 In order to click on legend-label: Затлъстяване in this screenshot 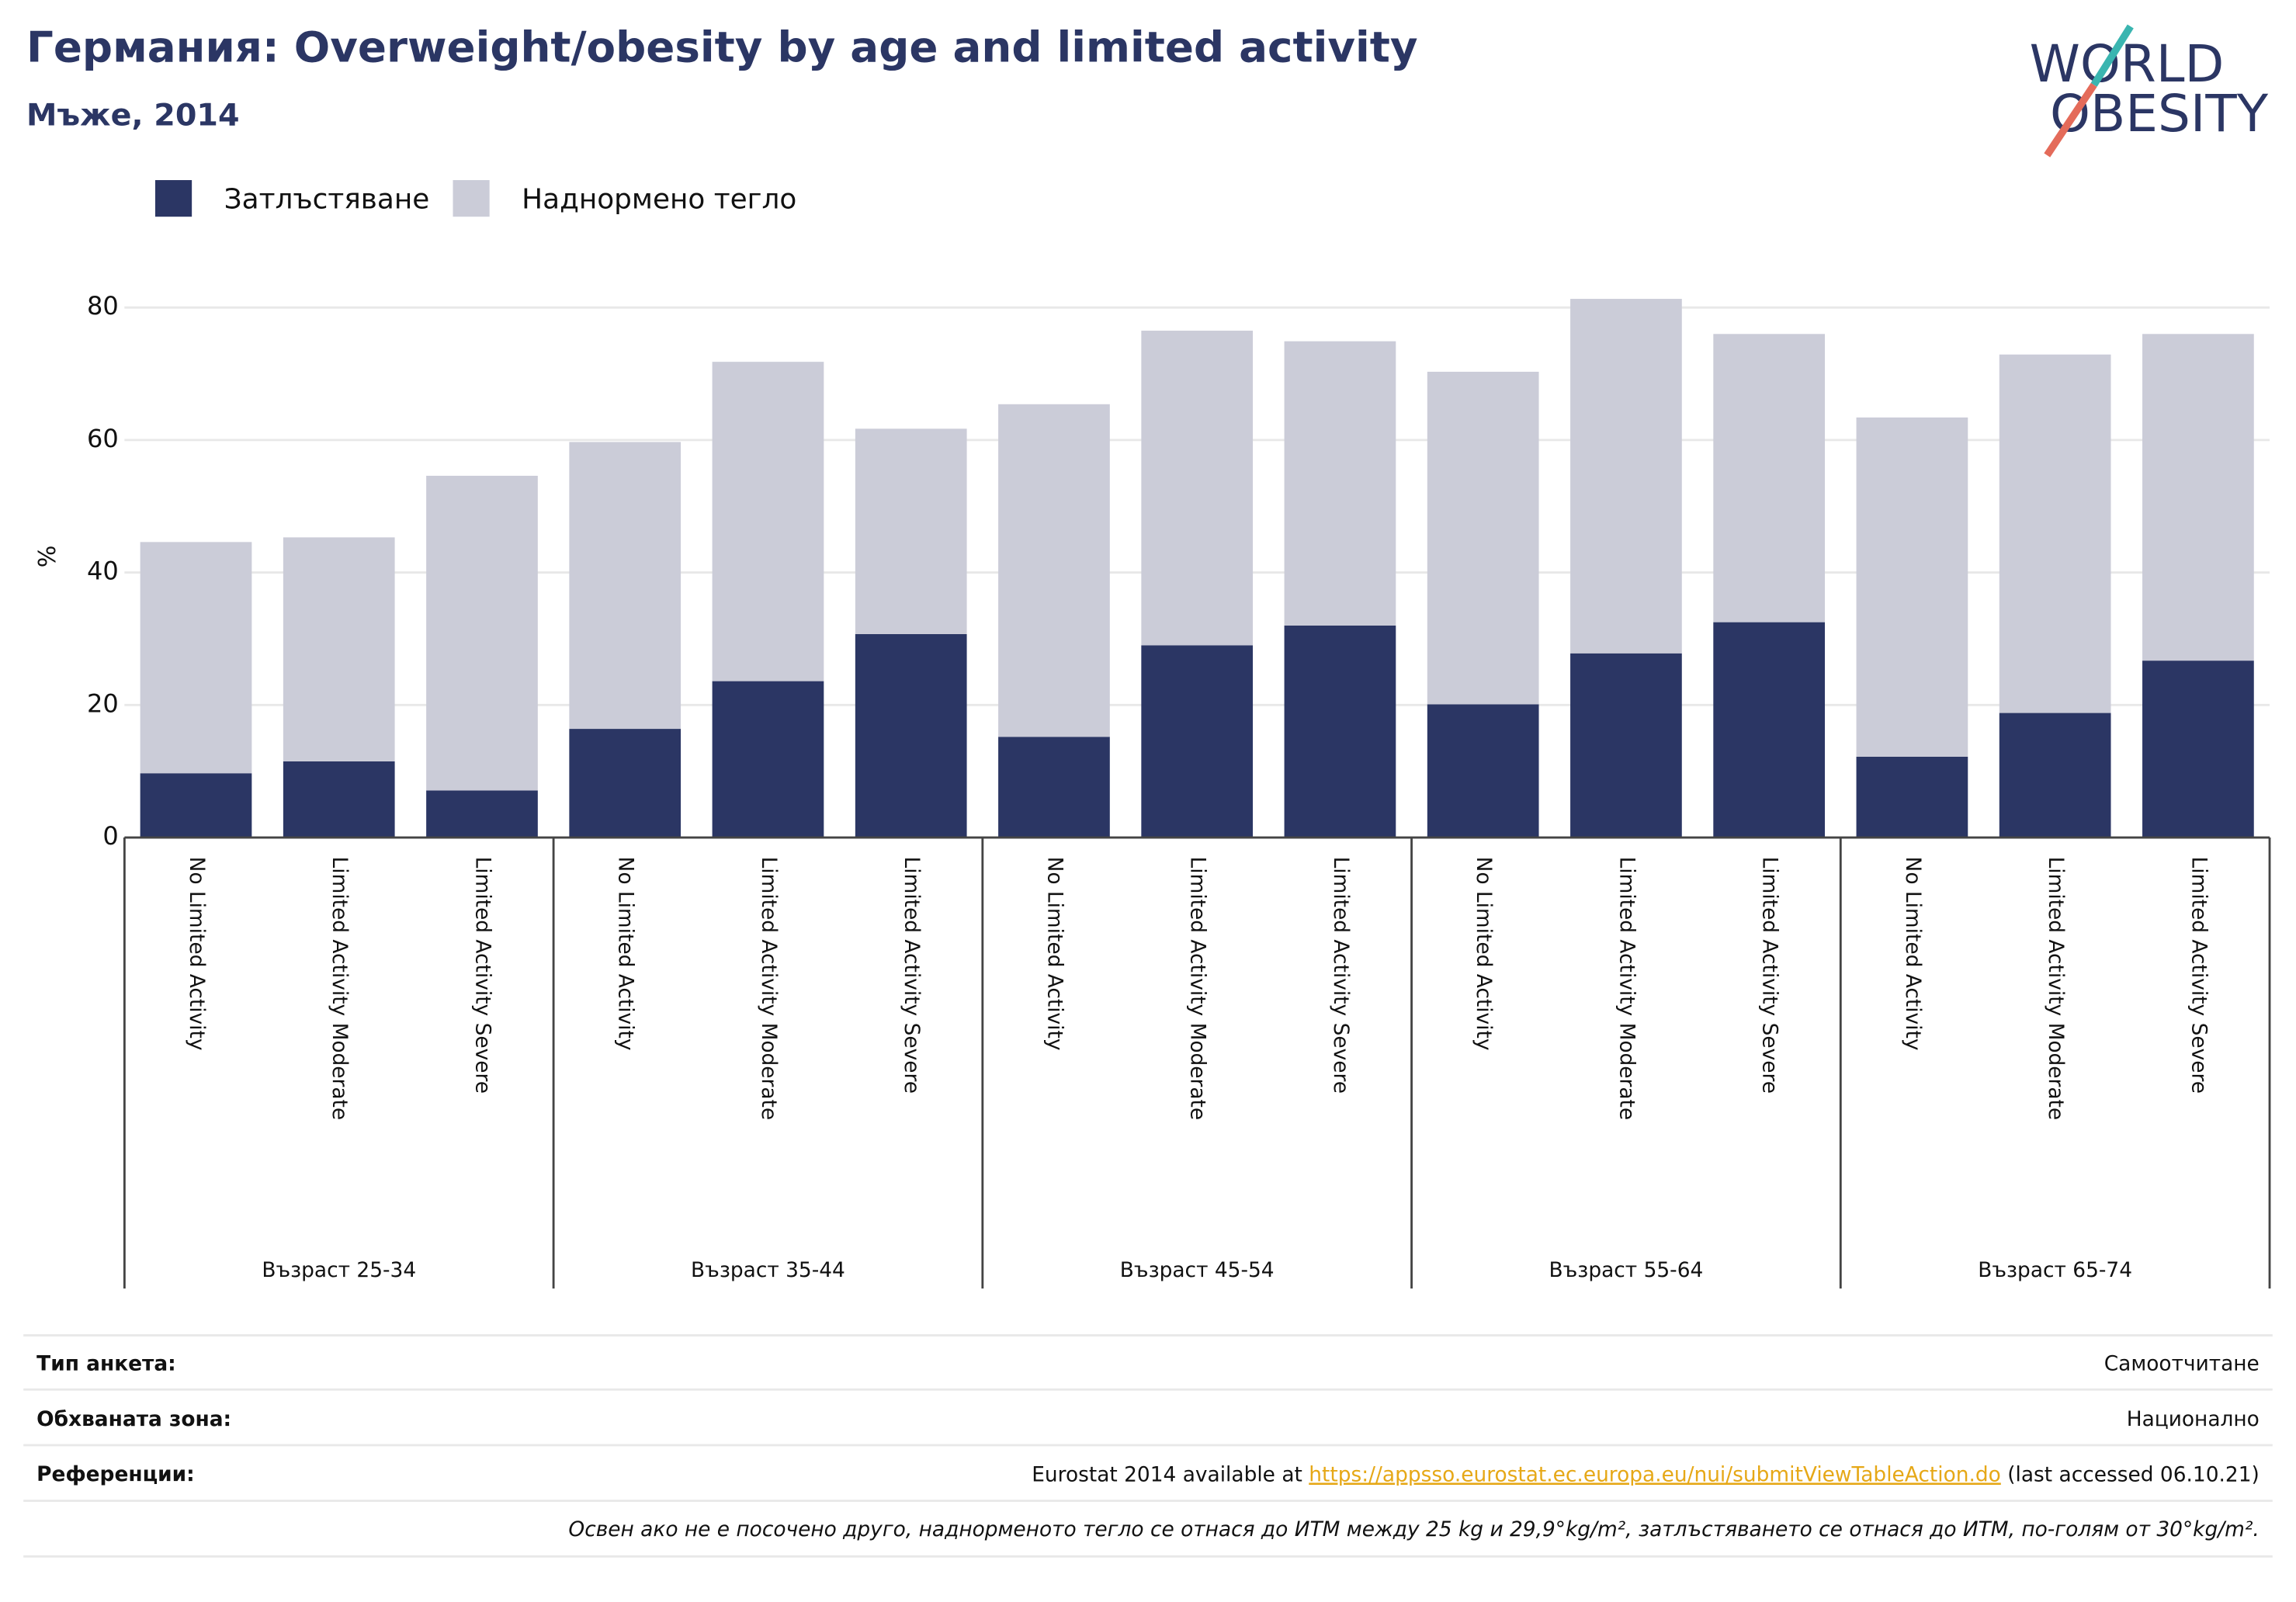, I will do `click(327, 199)`.